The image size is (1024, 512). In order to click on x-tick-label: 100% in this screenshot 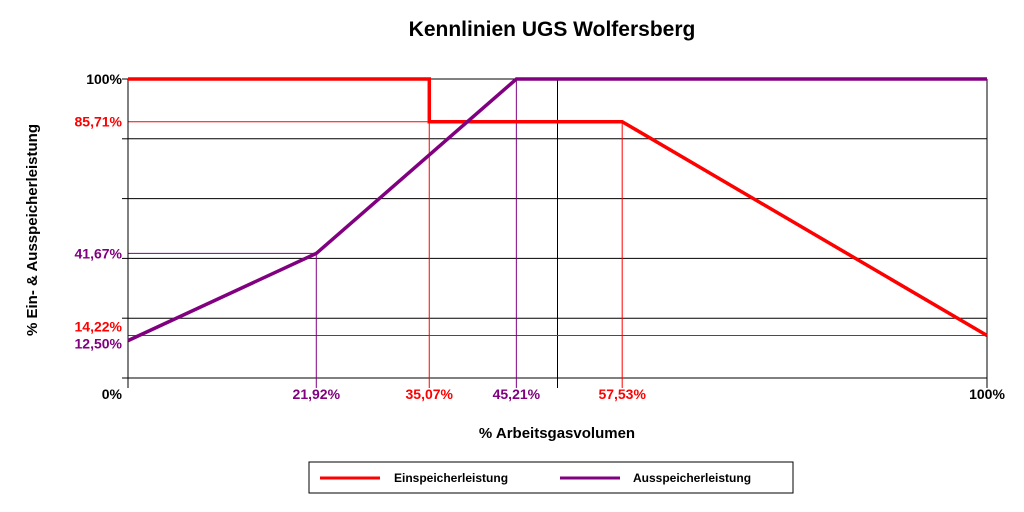, I will do `click(987, 394)`.